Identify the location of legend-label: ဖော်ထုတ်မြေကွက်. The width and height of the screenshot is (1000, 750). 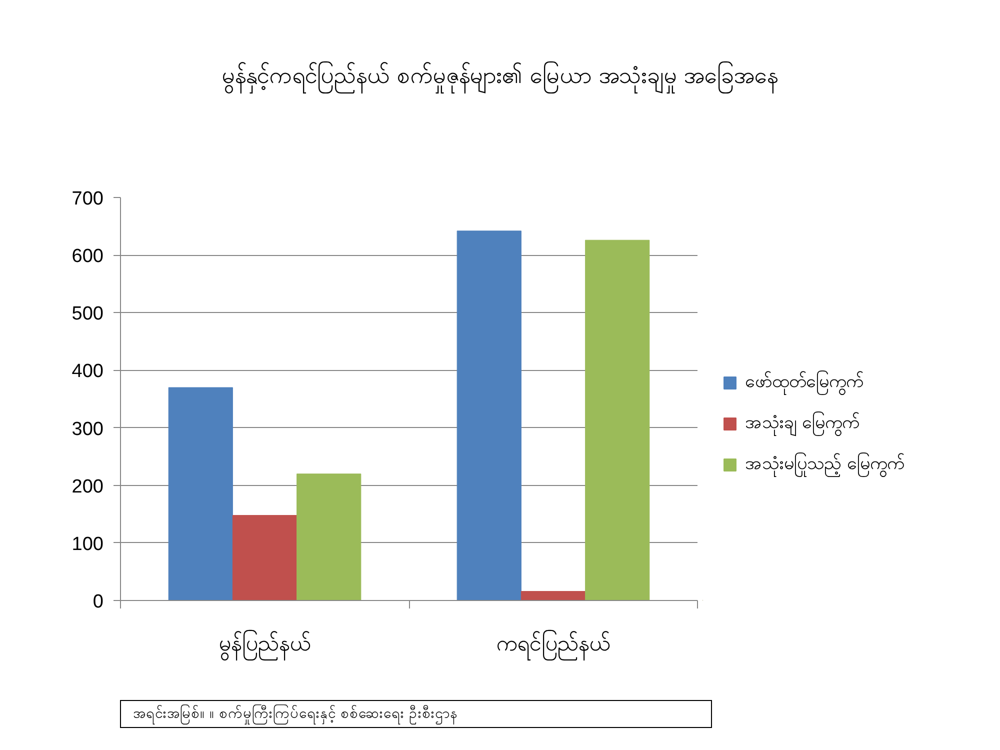
(804, 383).